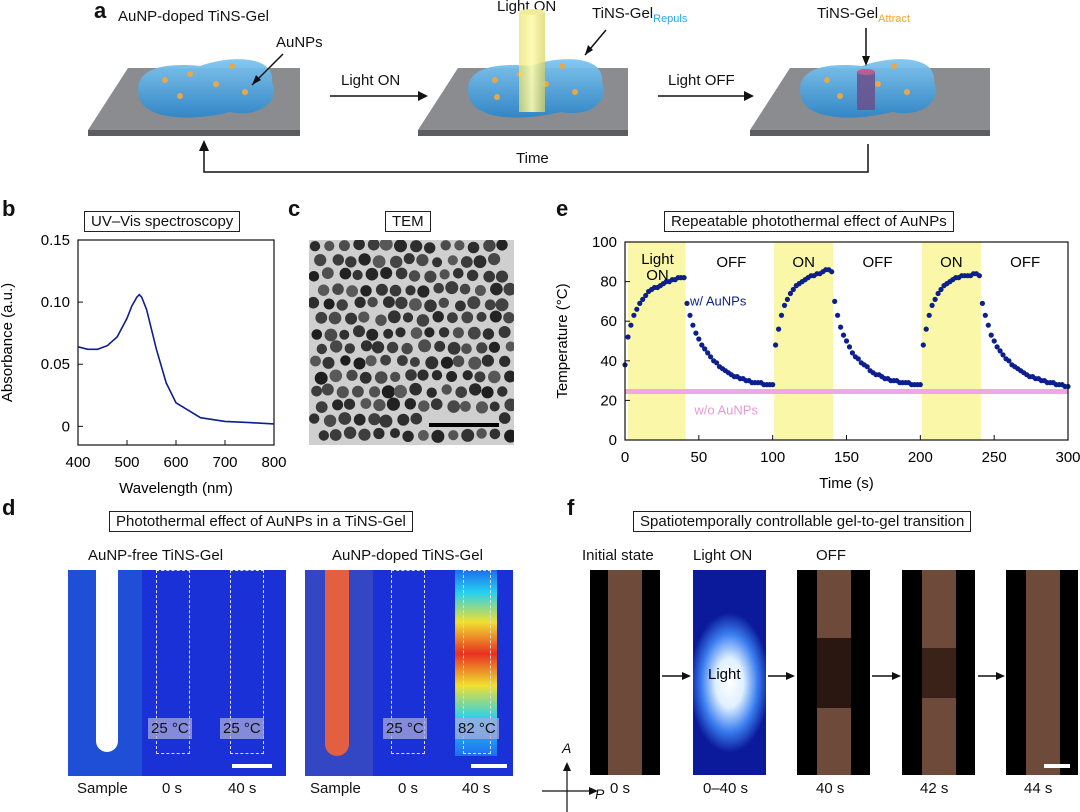 This screenshot has height=812, width=1080. Describe the element at coordinates (9, 208) in the screenshot. I see `panel-b-letter: b` at that location.